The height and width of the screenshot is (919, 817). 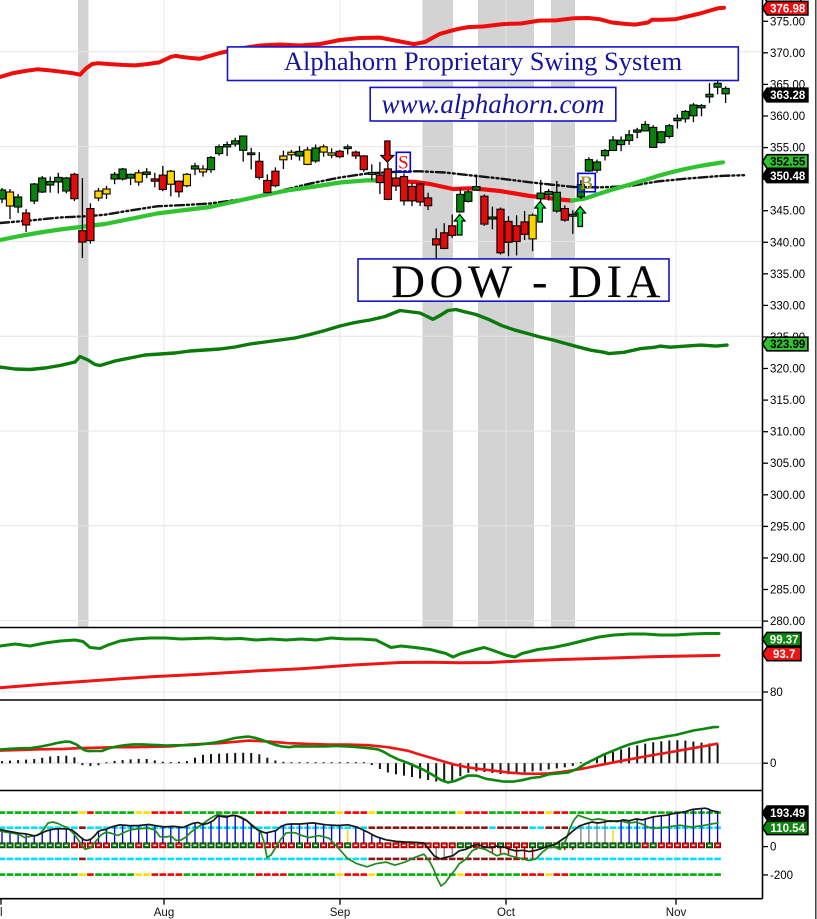 What do you see at coordinates (787, 275) in the screenshot?
I see `svg-text: 335.00` at bounding box center [787, 275].